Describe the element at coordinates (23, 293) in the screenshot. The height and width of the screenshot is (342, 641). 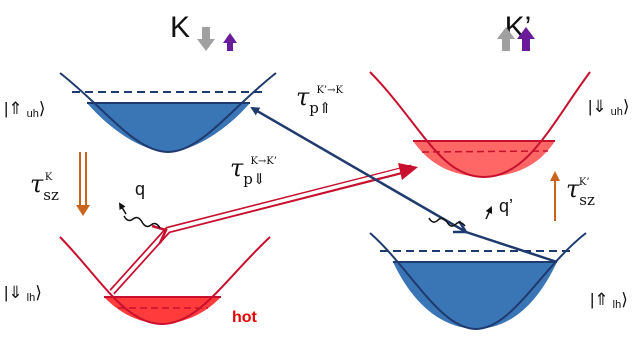
I see `state-label-lower-left: |⇓ lh⟩` at that location.